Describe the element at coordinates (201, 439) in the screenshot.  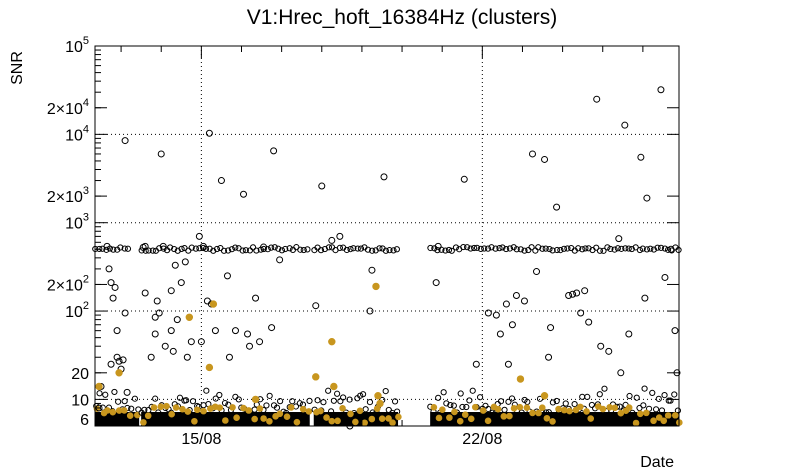
I see `x-tick-label: 15/08` at that location.